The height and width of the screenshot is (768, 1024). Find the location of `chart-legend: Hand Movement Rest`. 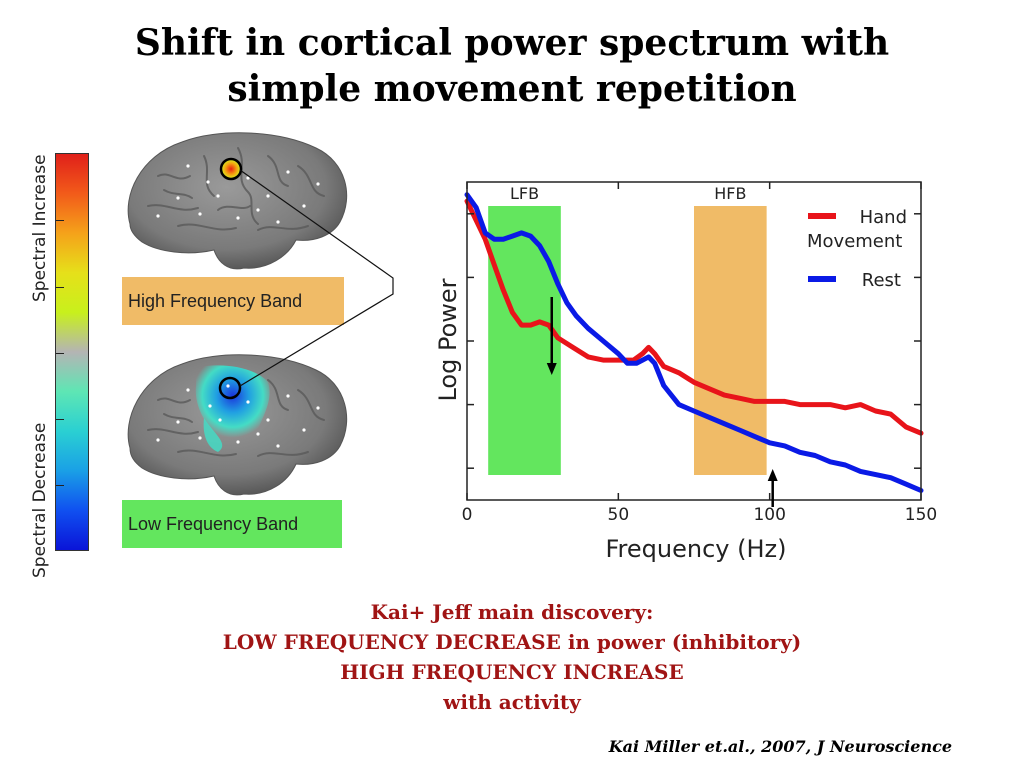

chart-legend: Hand Movement Rest is located at coordinates (857, 249).